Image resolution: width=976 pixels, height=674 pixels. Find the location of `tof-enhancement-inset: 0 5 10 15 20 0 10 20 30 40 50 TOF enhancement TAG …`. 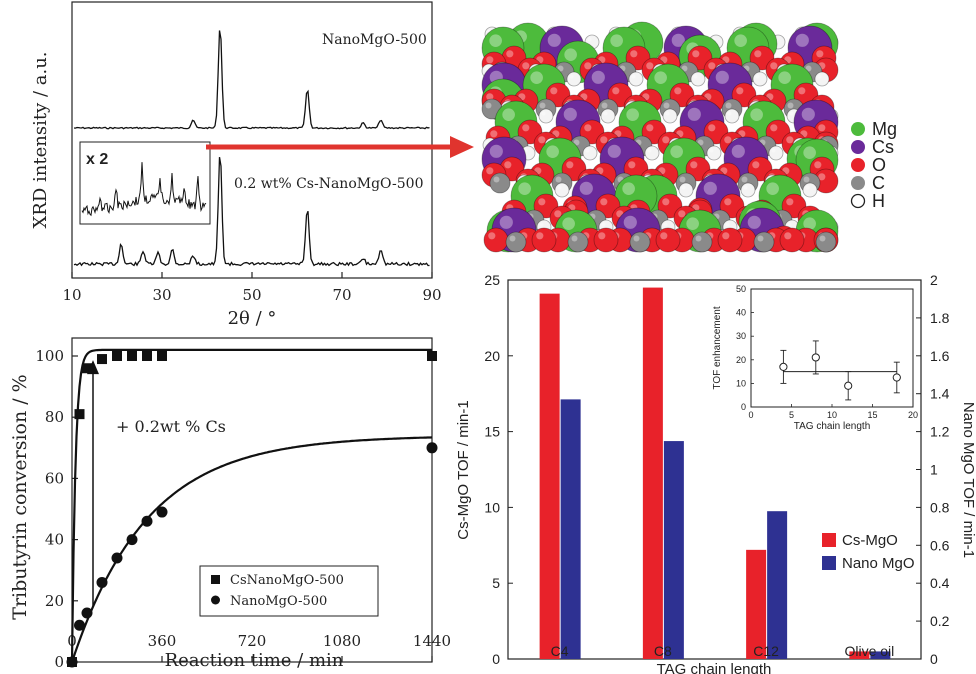

tof-enhancement-inset: 0 5 10 15 20 0 10 20 30 40 50 TOF enhancement TAG … is located at coordinates (815, 358).